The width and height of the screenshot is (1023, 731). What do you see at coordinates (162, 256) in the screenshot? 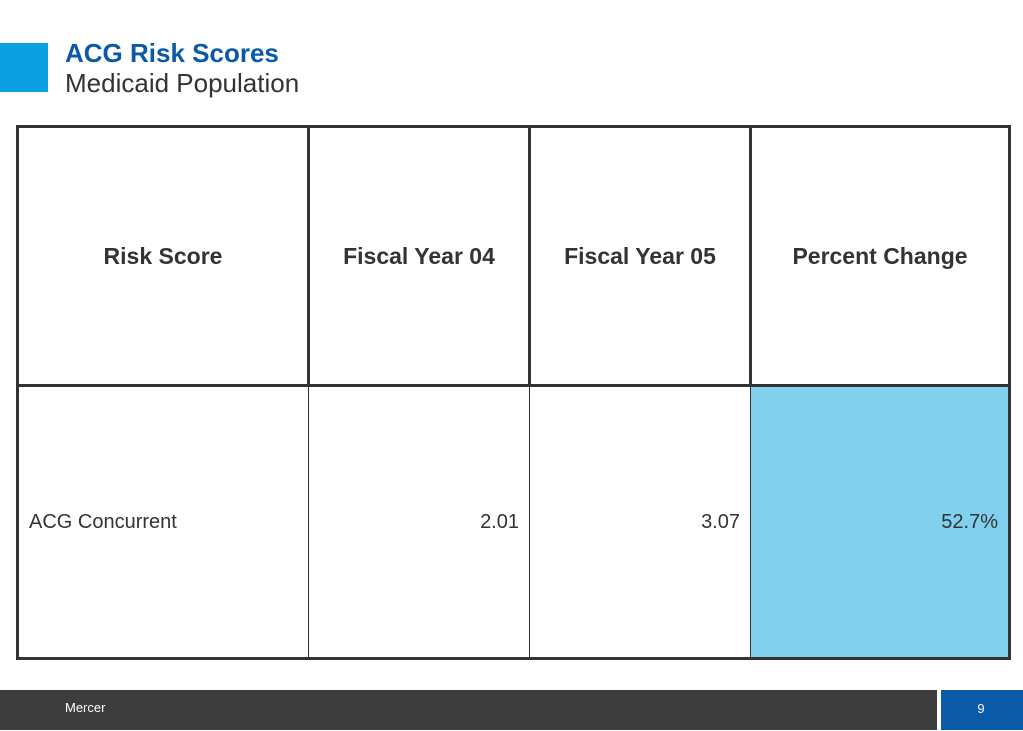
I see `header-risk-score: Risk Score` at bounding box center [162, 256].